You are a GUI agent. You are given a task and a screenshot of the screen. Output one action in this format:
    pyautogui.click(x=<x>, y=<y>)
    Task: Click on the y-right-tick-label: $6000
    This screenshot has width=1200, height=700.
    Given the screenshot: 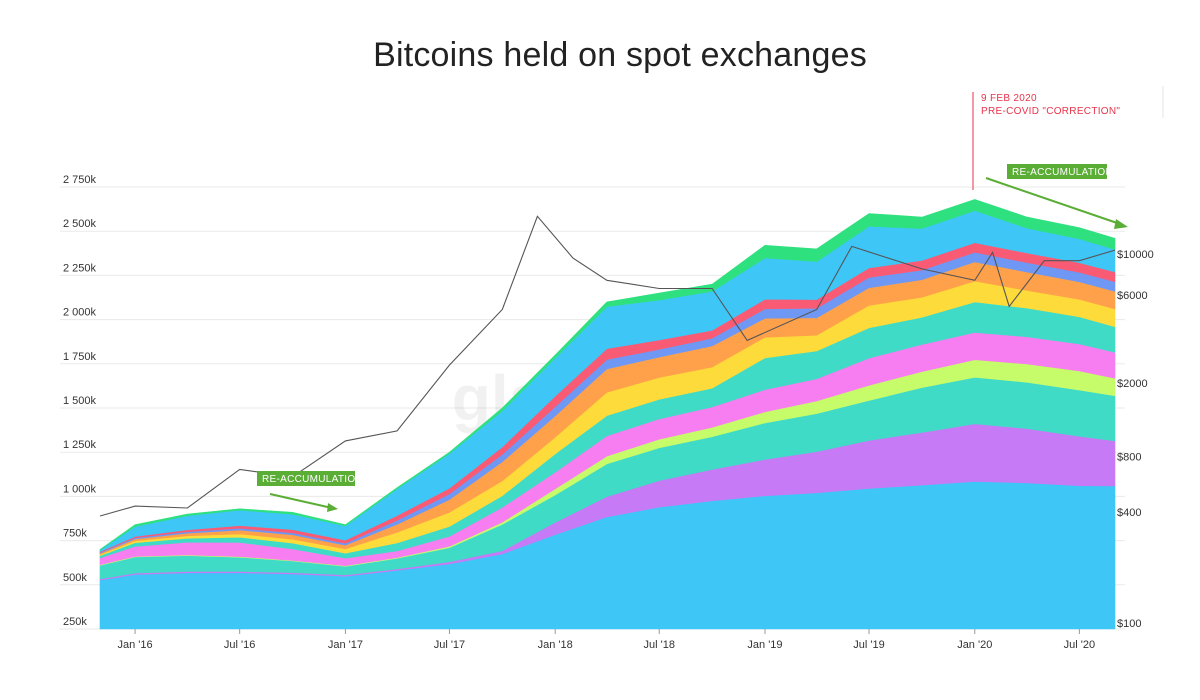 What is the action you would take?
    pyautogui.click(x=1132, y=296)
    